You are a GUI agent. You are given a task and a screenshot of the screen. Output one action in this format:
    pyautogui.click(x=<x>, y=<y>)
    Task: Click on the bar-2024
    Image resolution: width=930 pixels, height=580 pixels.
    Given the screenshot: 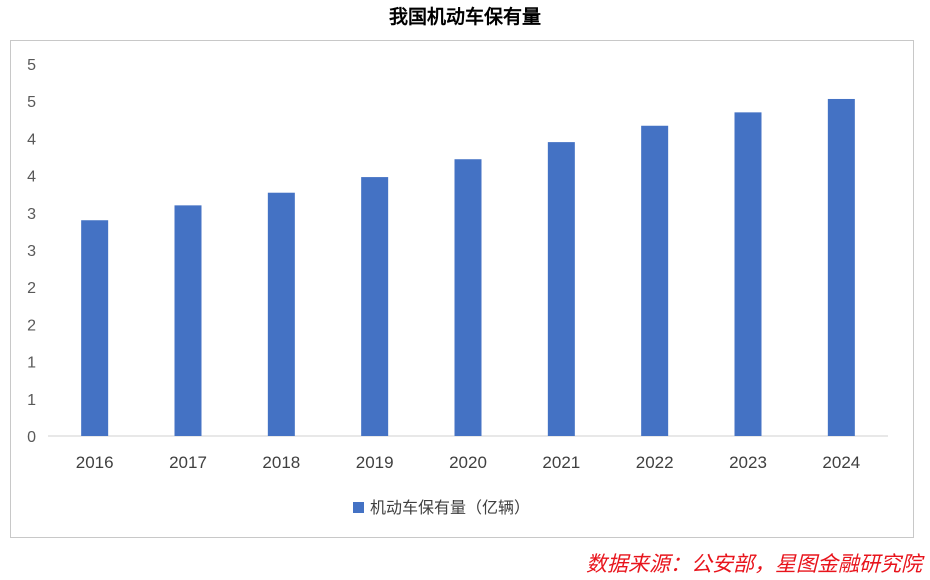 What is the action you would take?
    pyautogui.click(x=841, y=267)
    